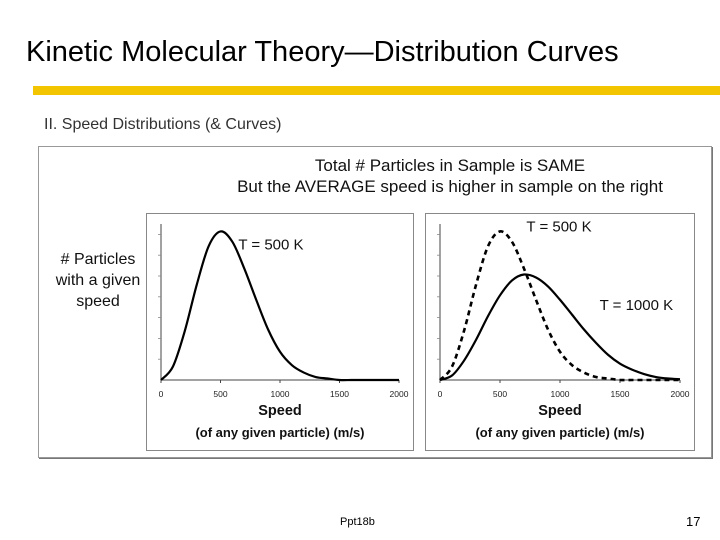 This screenshot has width=720, height=540. I want to click on page-number: 17, so click(693, 521).